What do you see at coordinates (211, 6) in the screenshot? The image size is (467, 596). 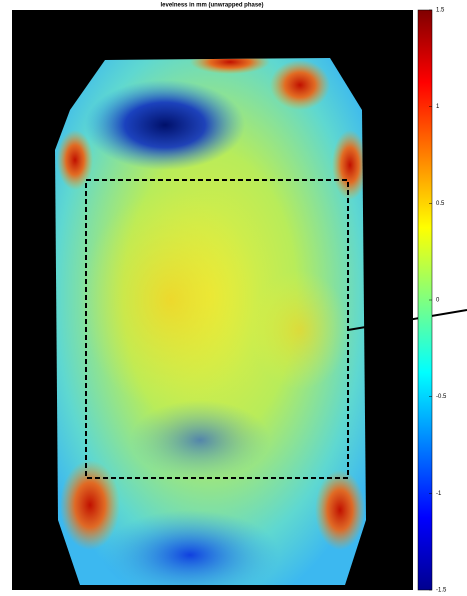 I see `chart-title: levelness in mm (unwrapped phase)` at bounding box center [211, 6].